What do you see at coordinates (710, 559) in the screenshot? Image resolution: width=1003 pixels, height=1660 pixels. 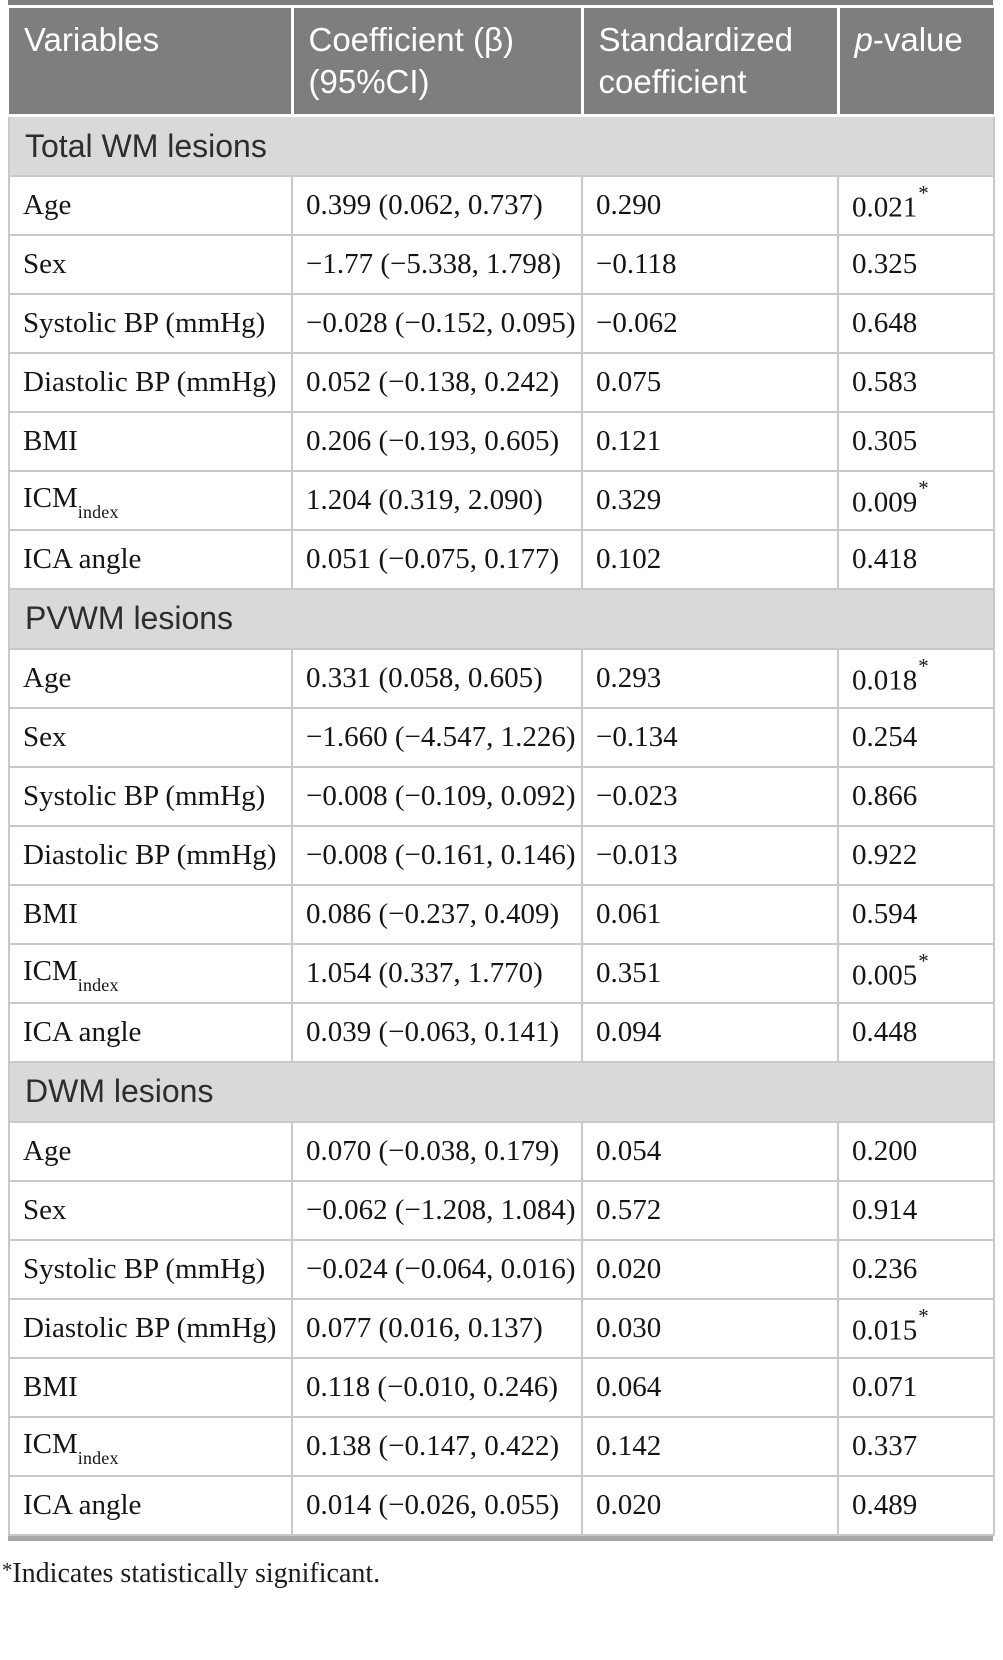 I see `standardized-coefficient-cell: 0.102` at bounding box center [710, 559].